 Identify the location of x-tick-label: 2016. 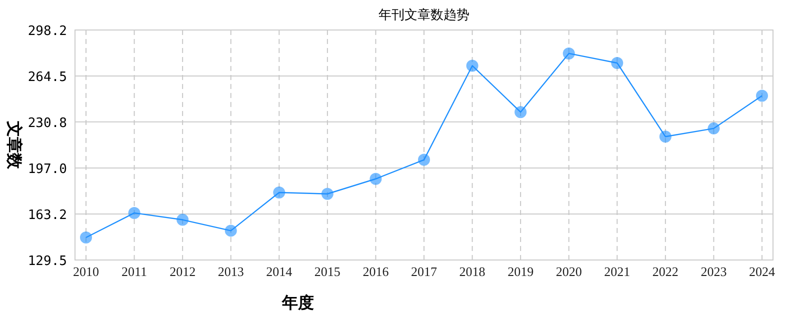
(376, 271).